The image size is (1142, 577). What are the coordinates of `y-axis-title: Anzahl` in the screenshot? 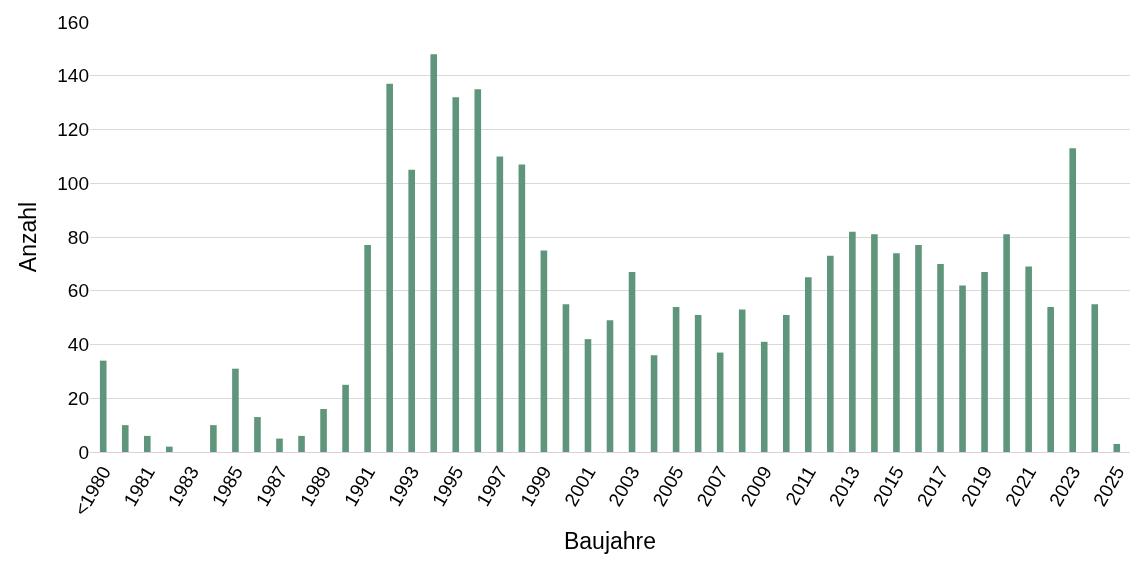 It's located at (27, 237).